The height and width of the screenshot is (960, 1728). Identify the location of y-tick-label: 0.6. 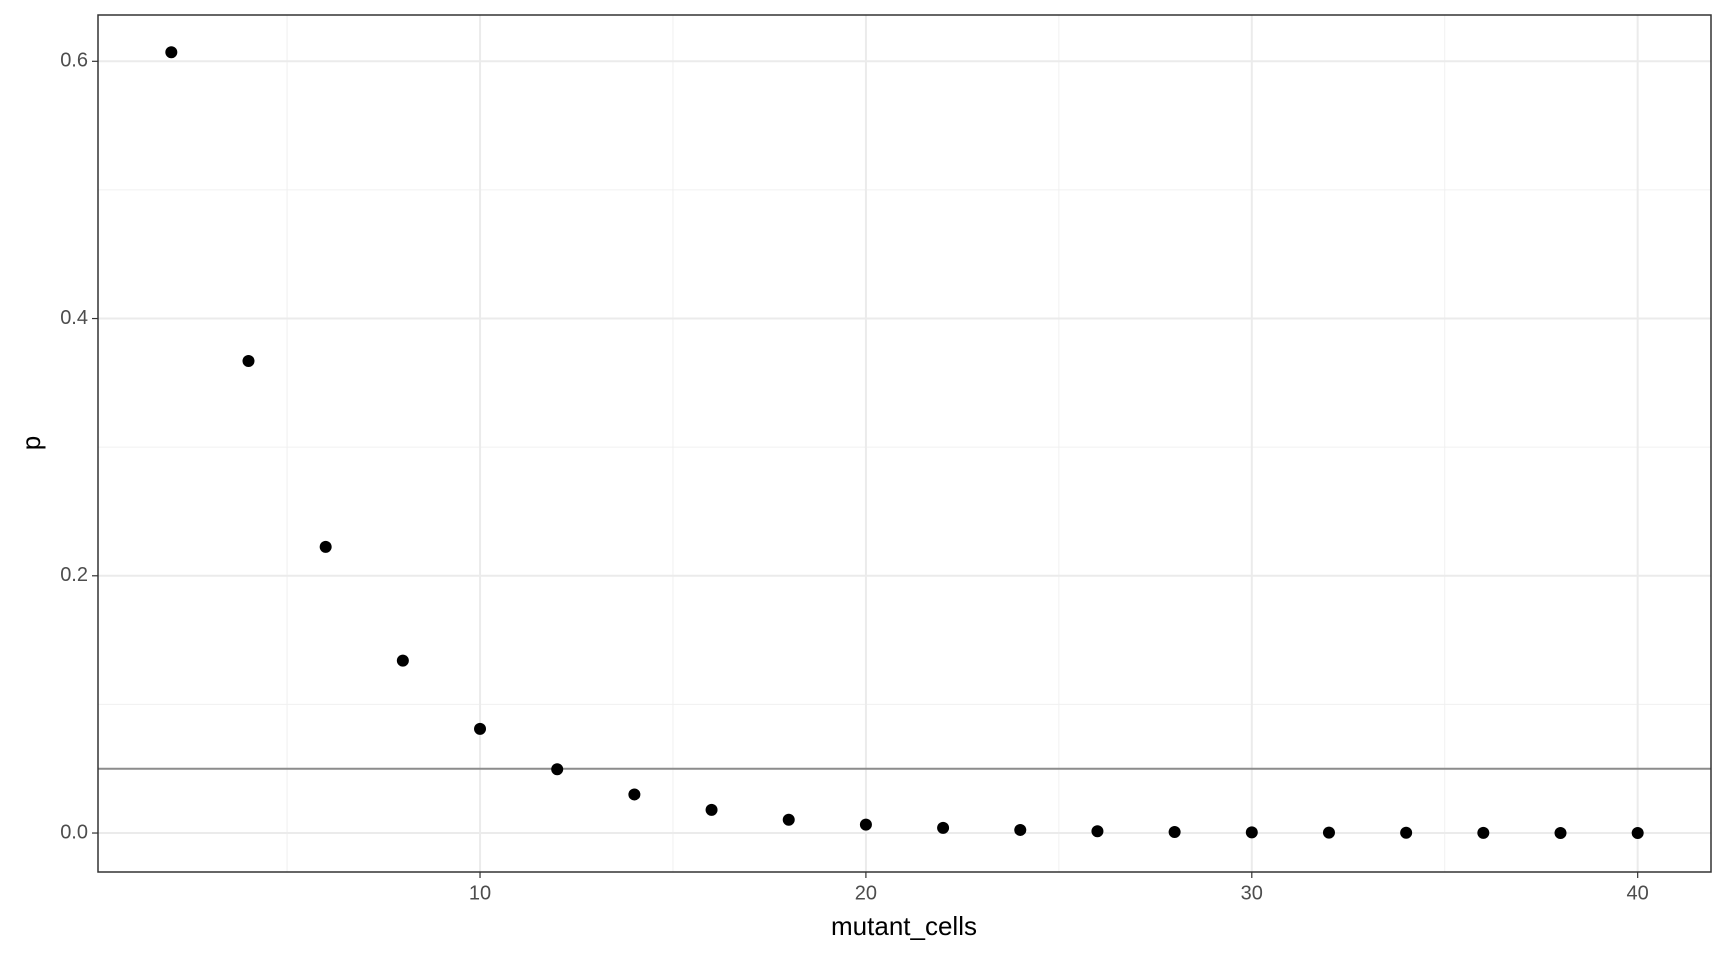
(74, 61).